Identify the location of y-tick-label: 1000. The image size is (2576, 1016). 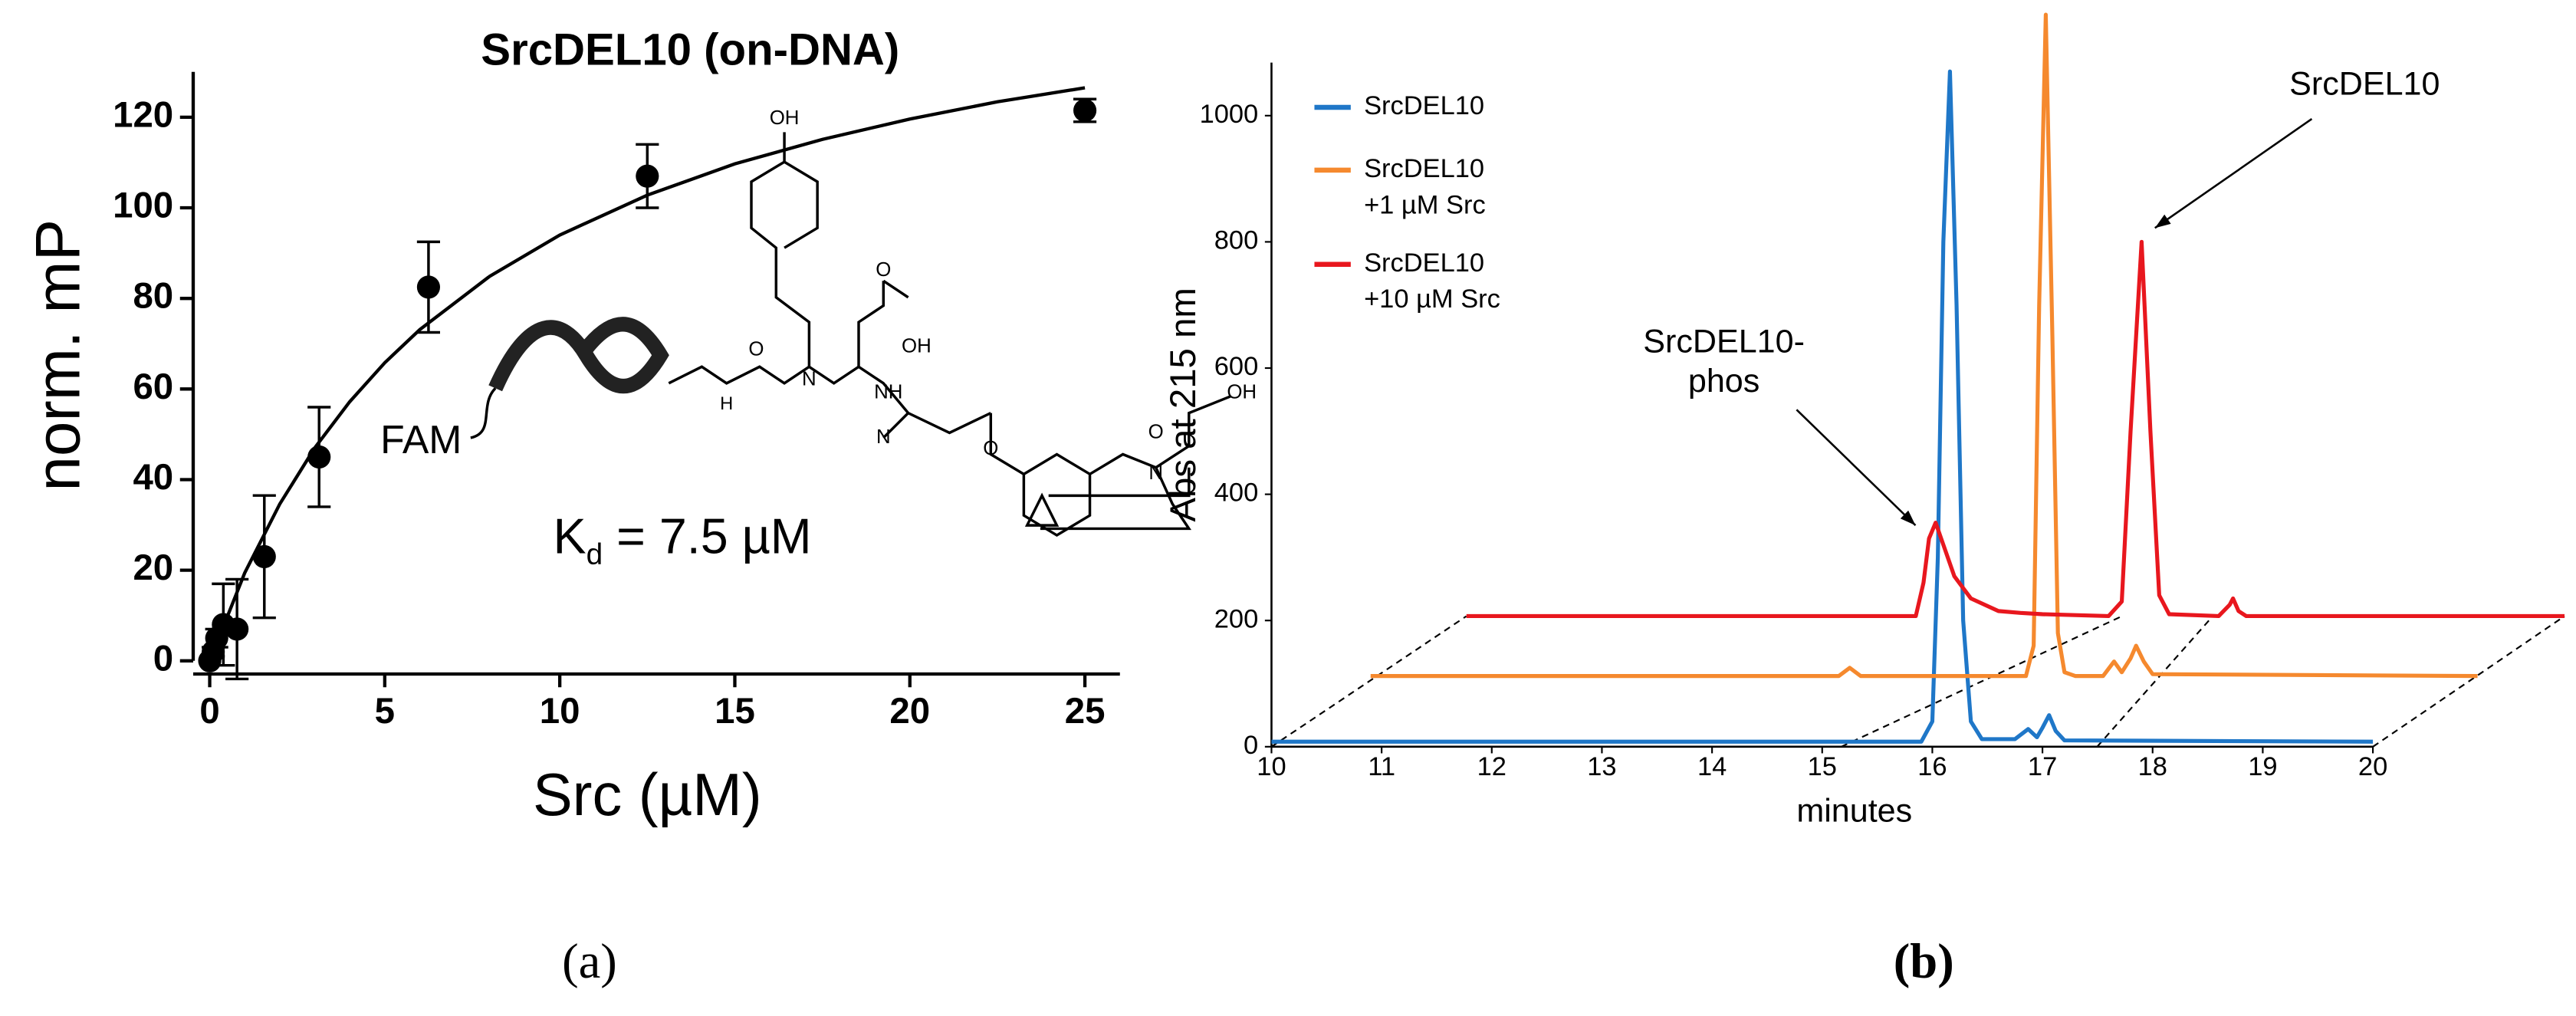
(1229, 114).